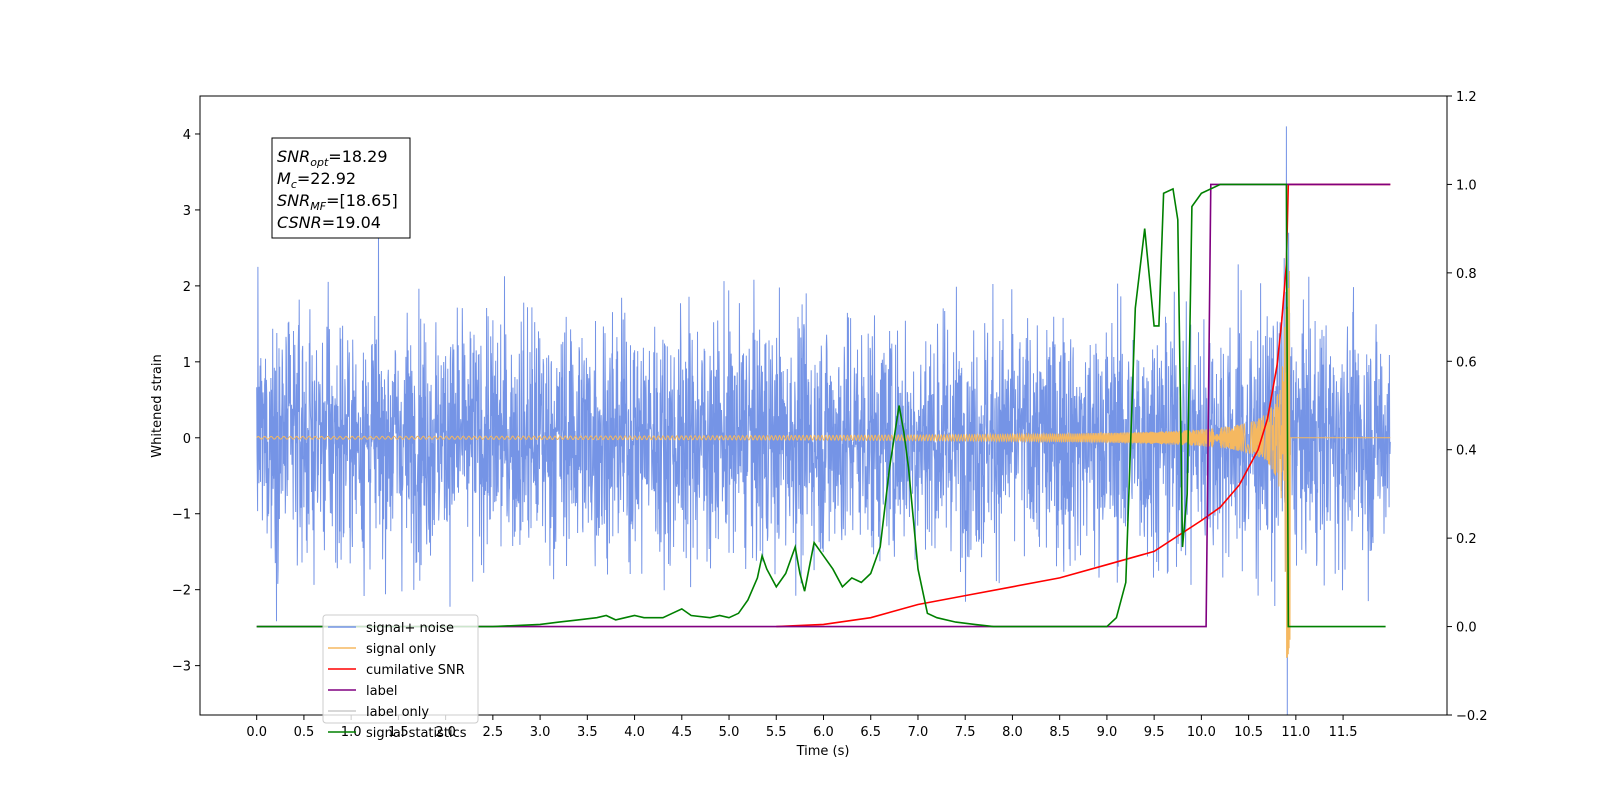 This screenshot has height=800, width=1600. Describe the element at coordinates (1012, 732) in the screenshot. I see `x-tick-label: 8.0` at that location.